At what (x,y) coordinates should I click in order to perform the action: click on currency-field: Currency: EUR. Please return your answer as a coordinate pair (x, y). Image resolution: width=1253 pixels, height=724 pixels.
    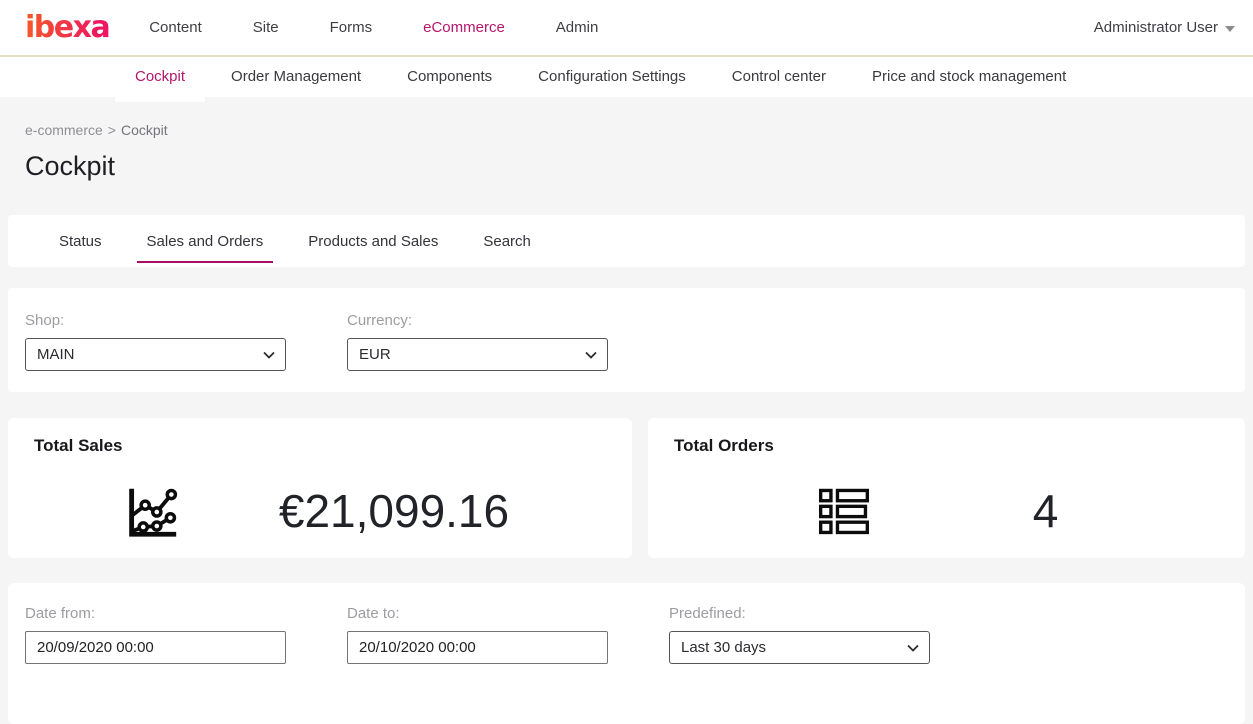
    Looking at the image, I should click on (477, 341).